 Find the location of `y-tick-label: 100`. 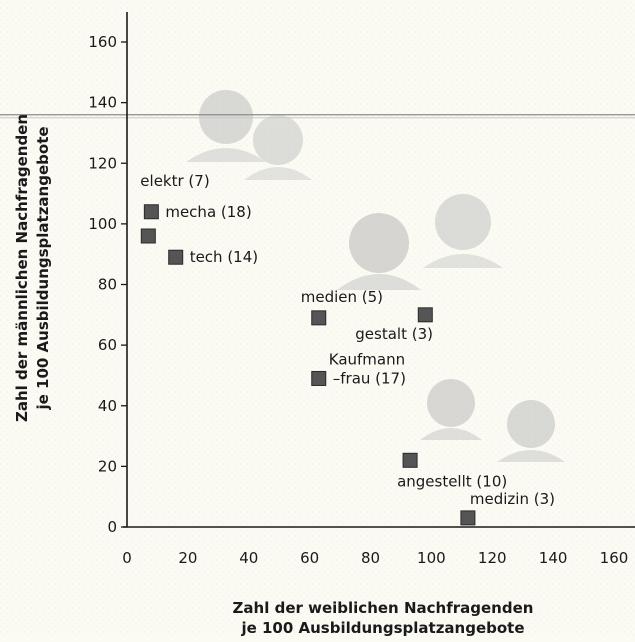

y-tick-label: 100 is located at coordinates (102, 224).